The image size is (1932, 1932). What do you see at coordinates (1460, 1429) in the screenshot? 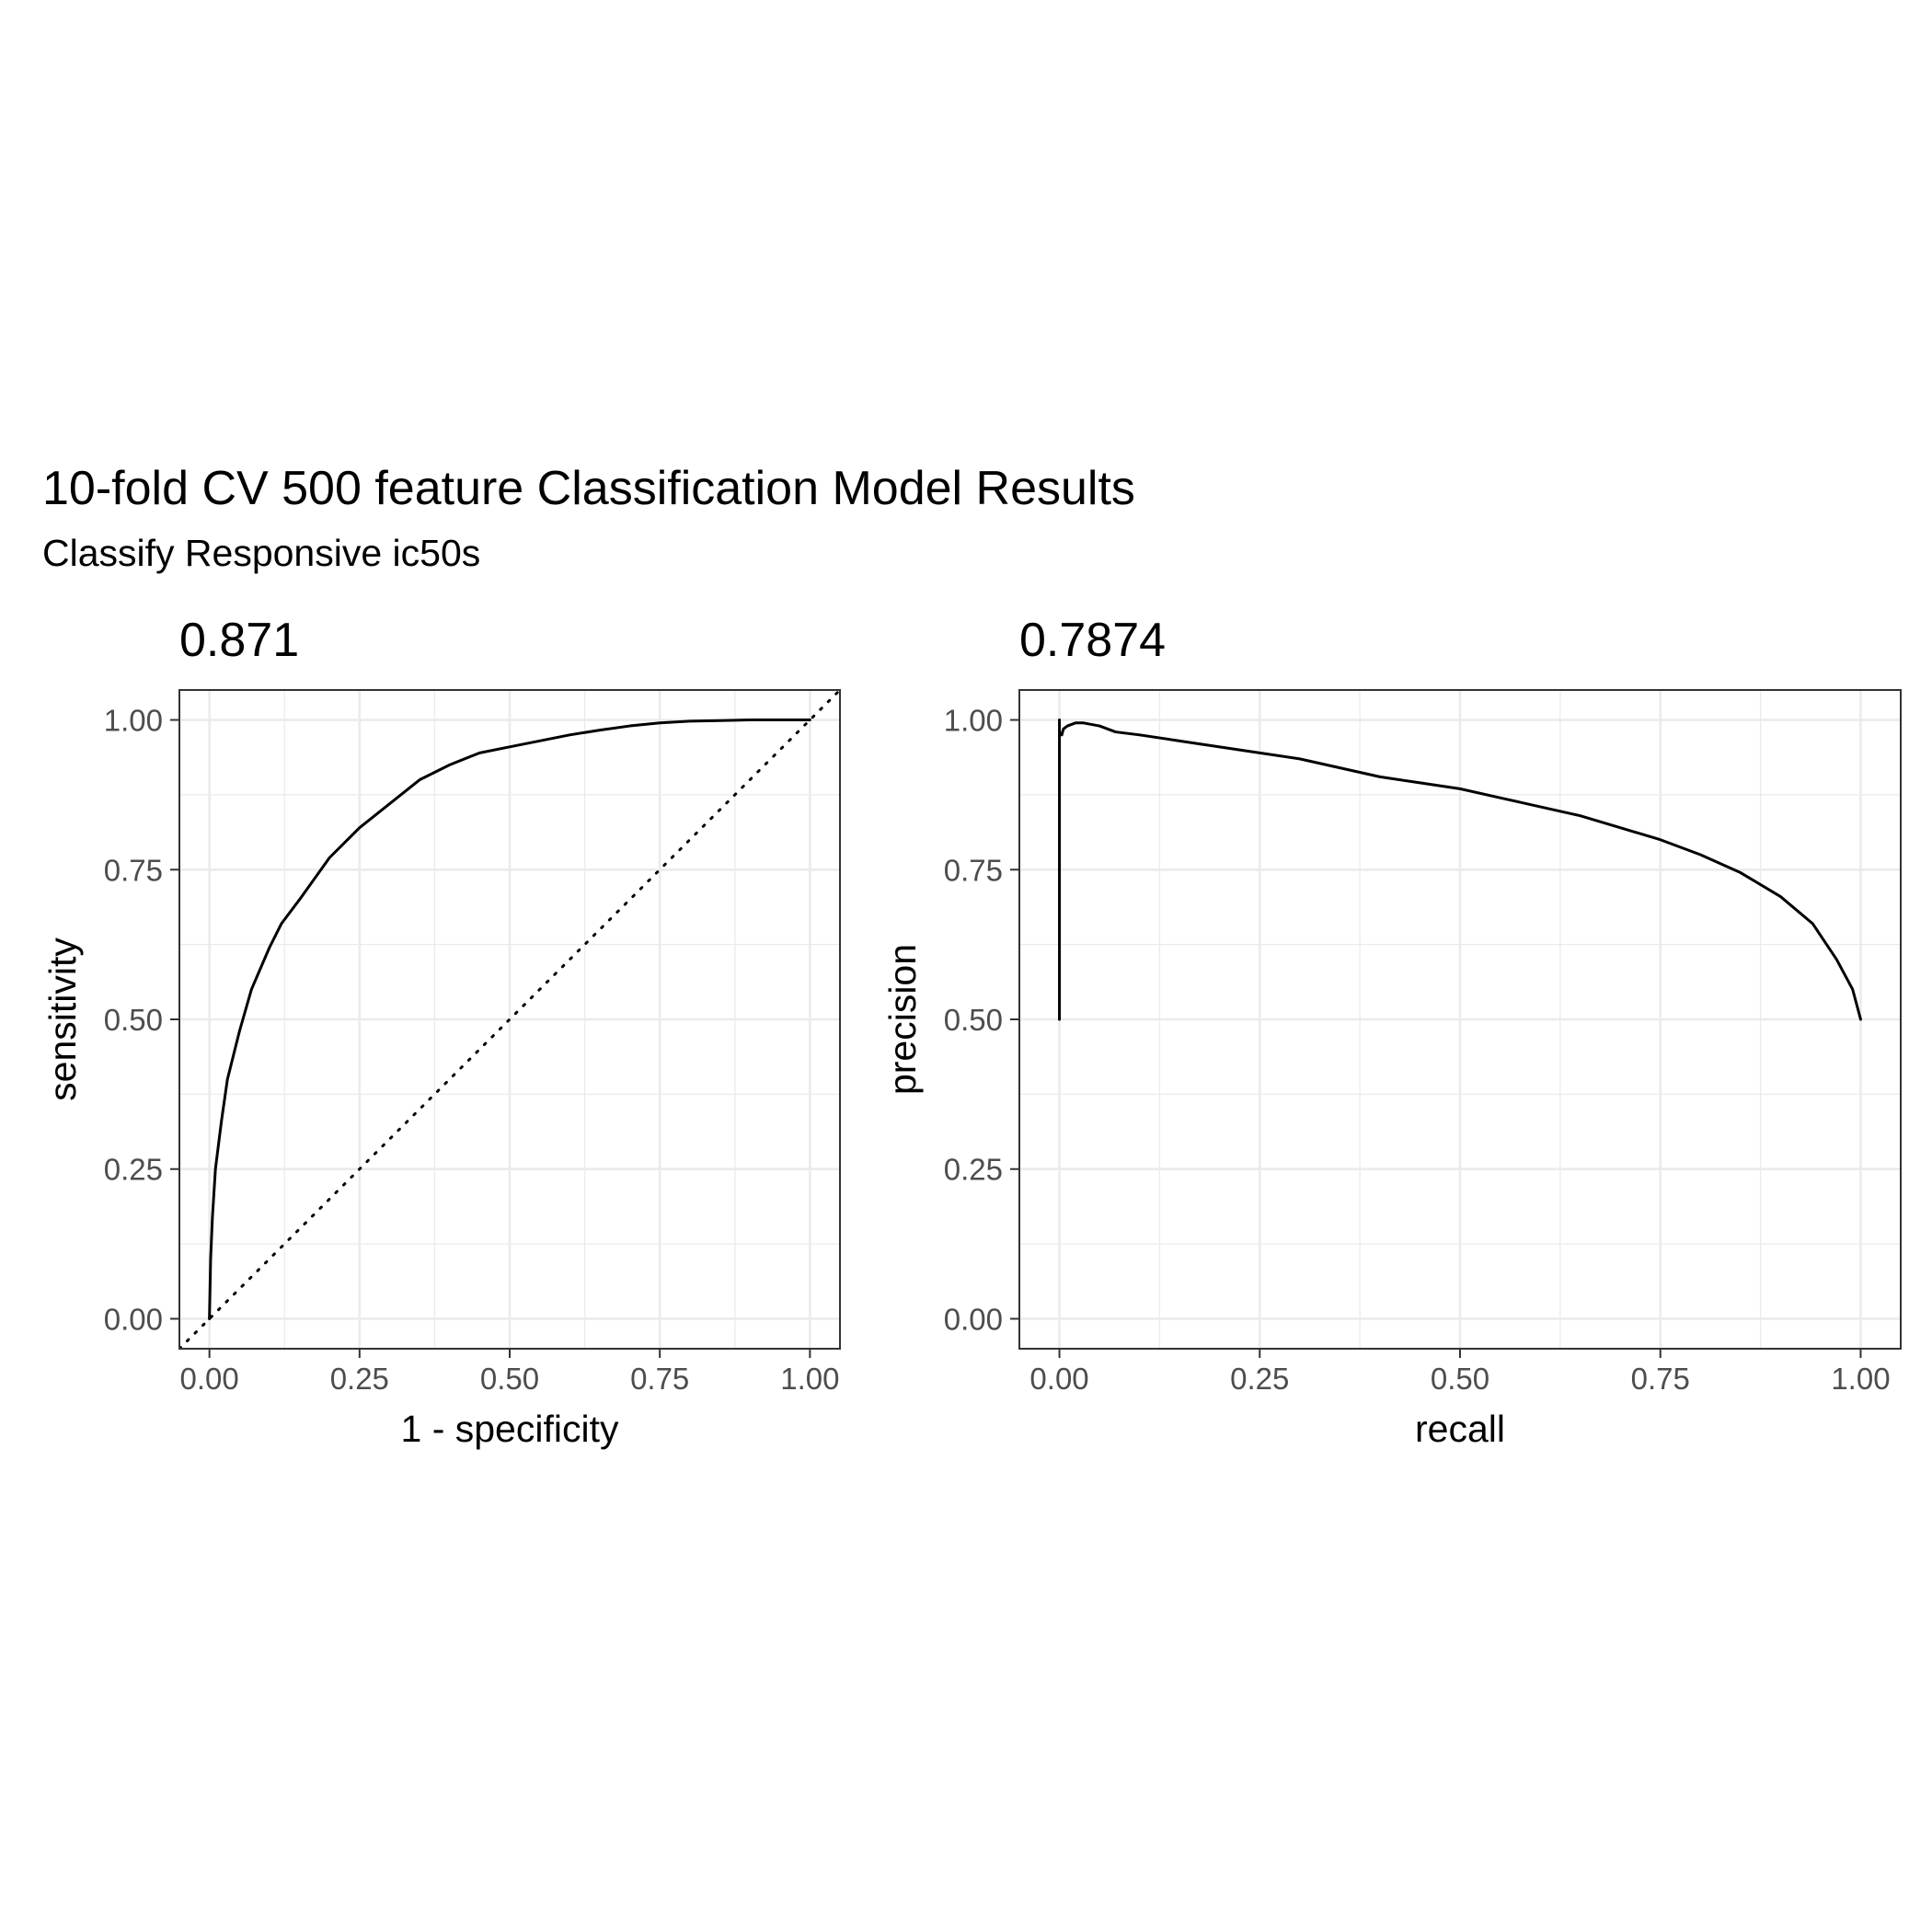
I see `x-axis-label: recall` at bounding box center [1460, 1429].